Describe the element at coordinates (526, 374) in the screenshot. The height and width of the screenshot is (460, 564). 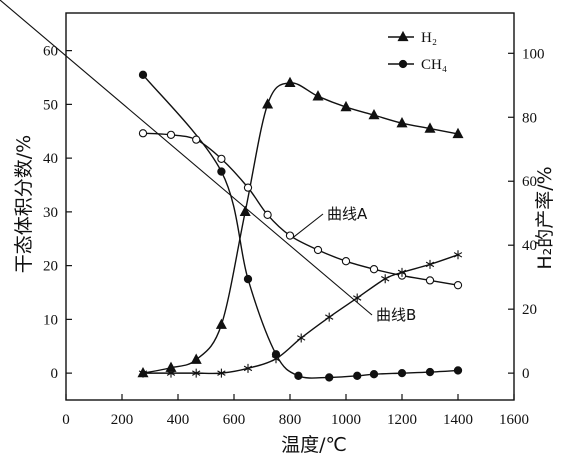
I see `y-right-tick-label: 0` at that location.